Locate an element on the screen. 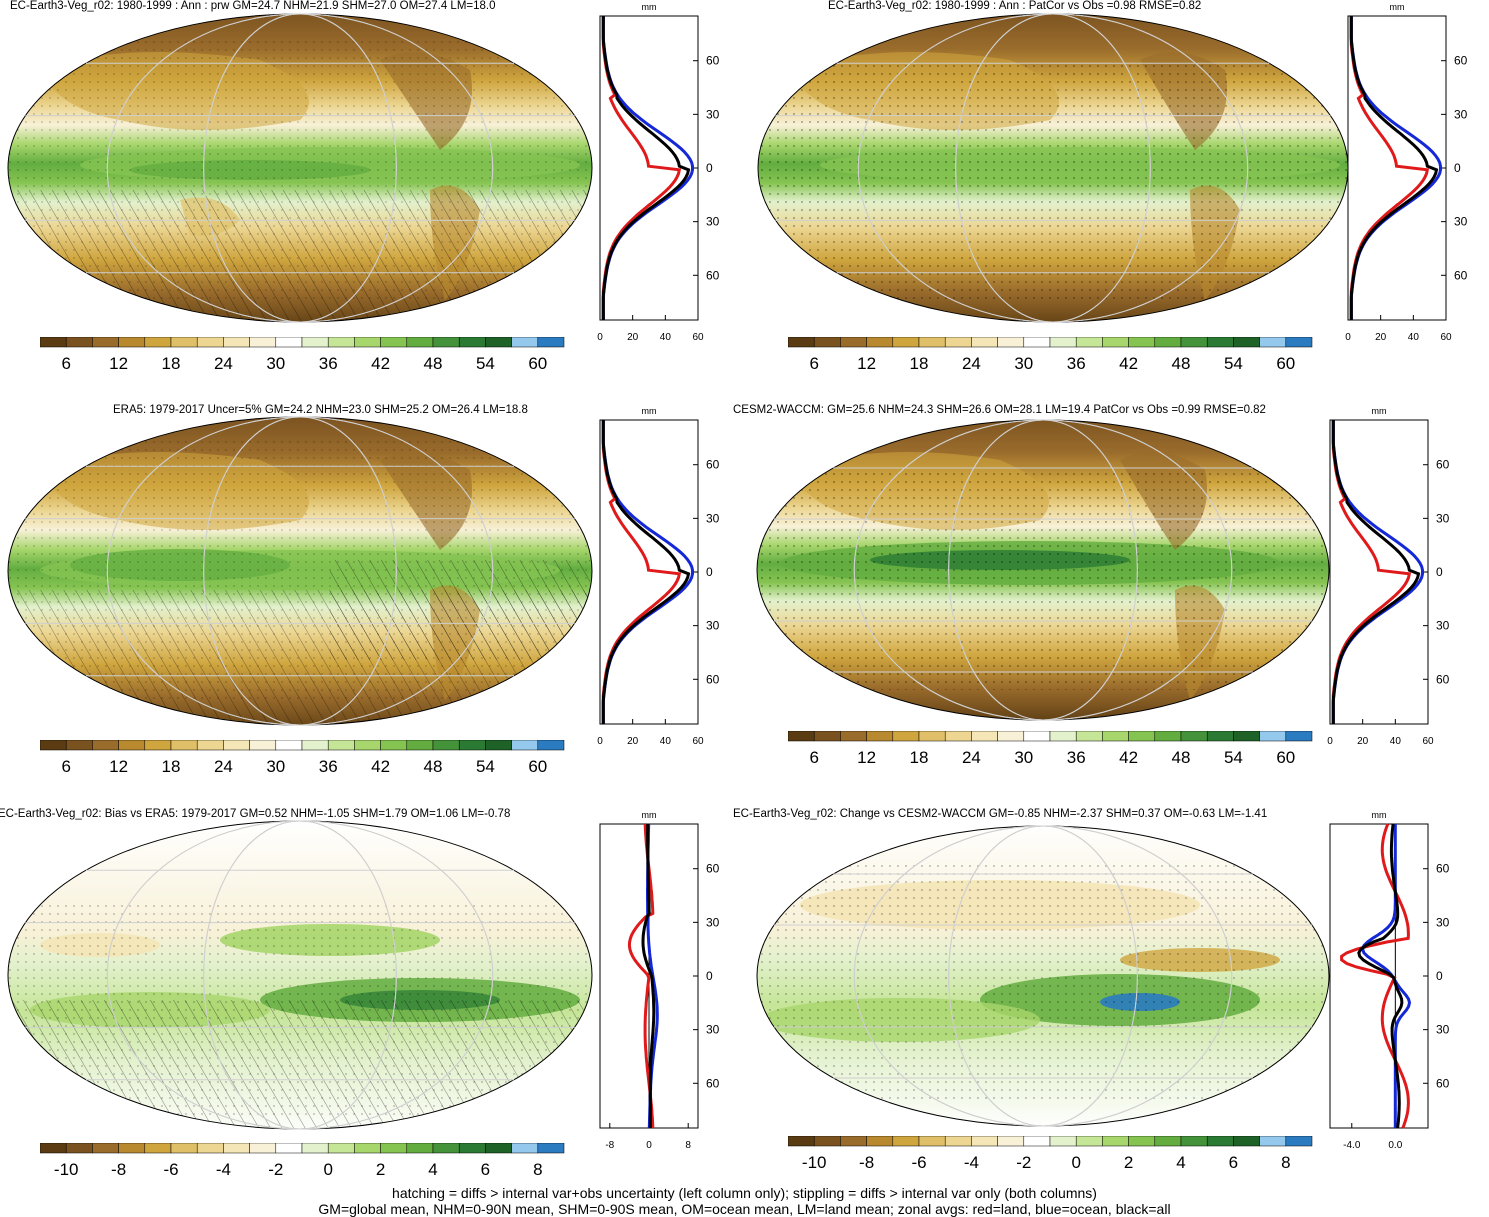 The height and width of the screenshot is (1217, 1489). colorbar-label: -2 is located at coordinates (275, 1169).